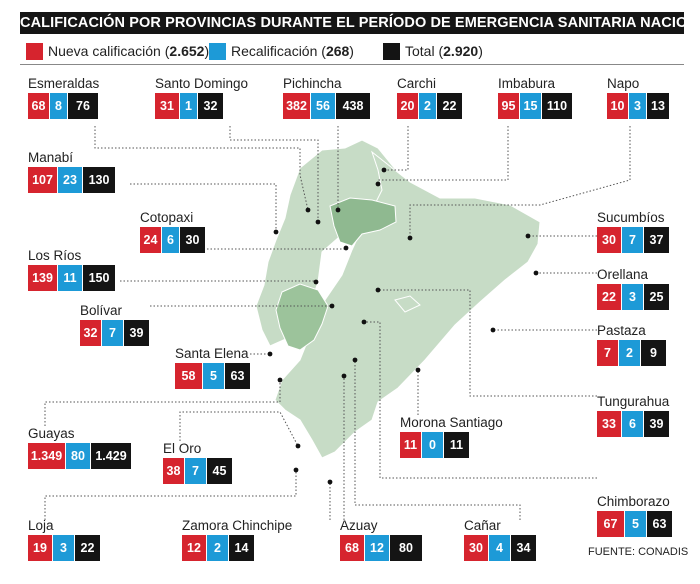  Describe the element at coordinates (201, 106) in the screenshot. I see `value-boxes: 31 1 32` at that location.